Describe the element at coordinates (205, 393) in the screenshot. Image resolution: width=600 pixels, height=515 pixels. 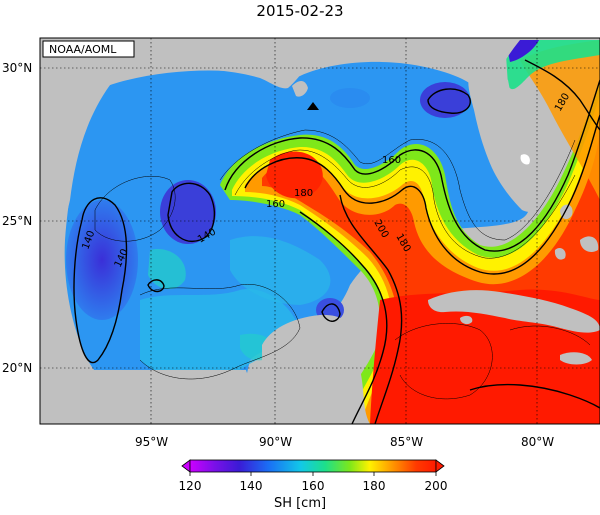
I see `mexico-south` at that location.